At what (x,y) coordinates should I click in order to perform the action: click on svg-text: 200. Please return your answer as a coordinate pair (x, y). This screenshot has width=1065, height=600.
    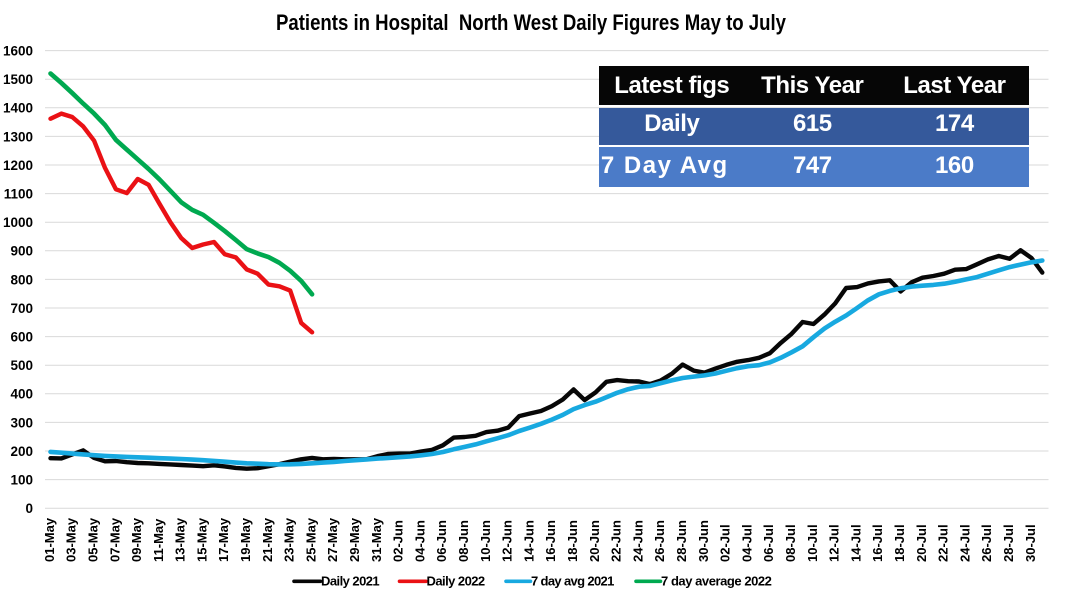
    Looking at the image, I should click on (21, 451).